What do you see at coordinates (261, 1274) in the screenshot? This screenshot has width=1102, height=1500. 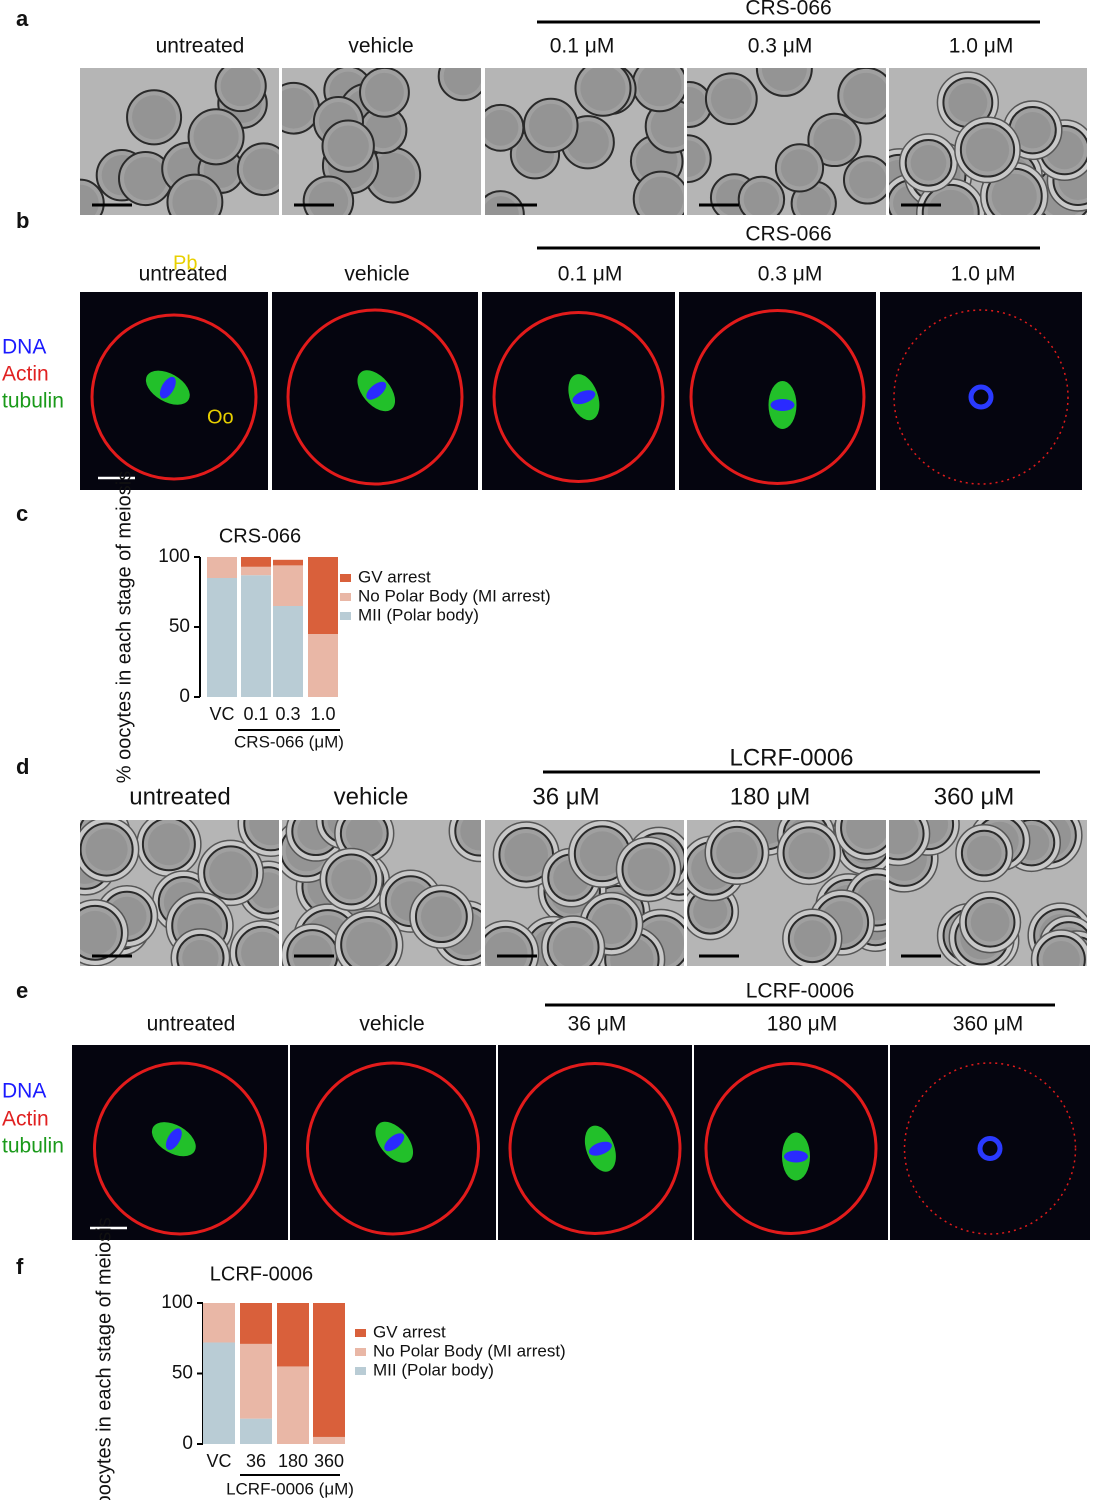 I see `chart-title: LCRF-0006` at bounding box center [261, 1274].